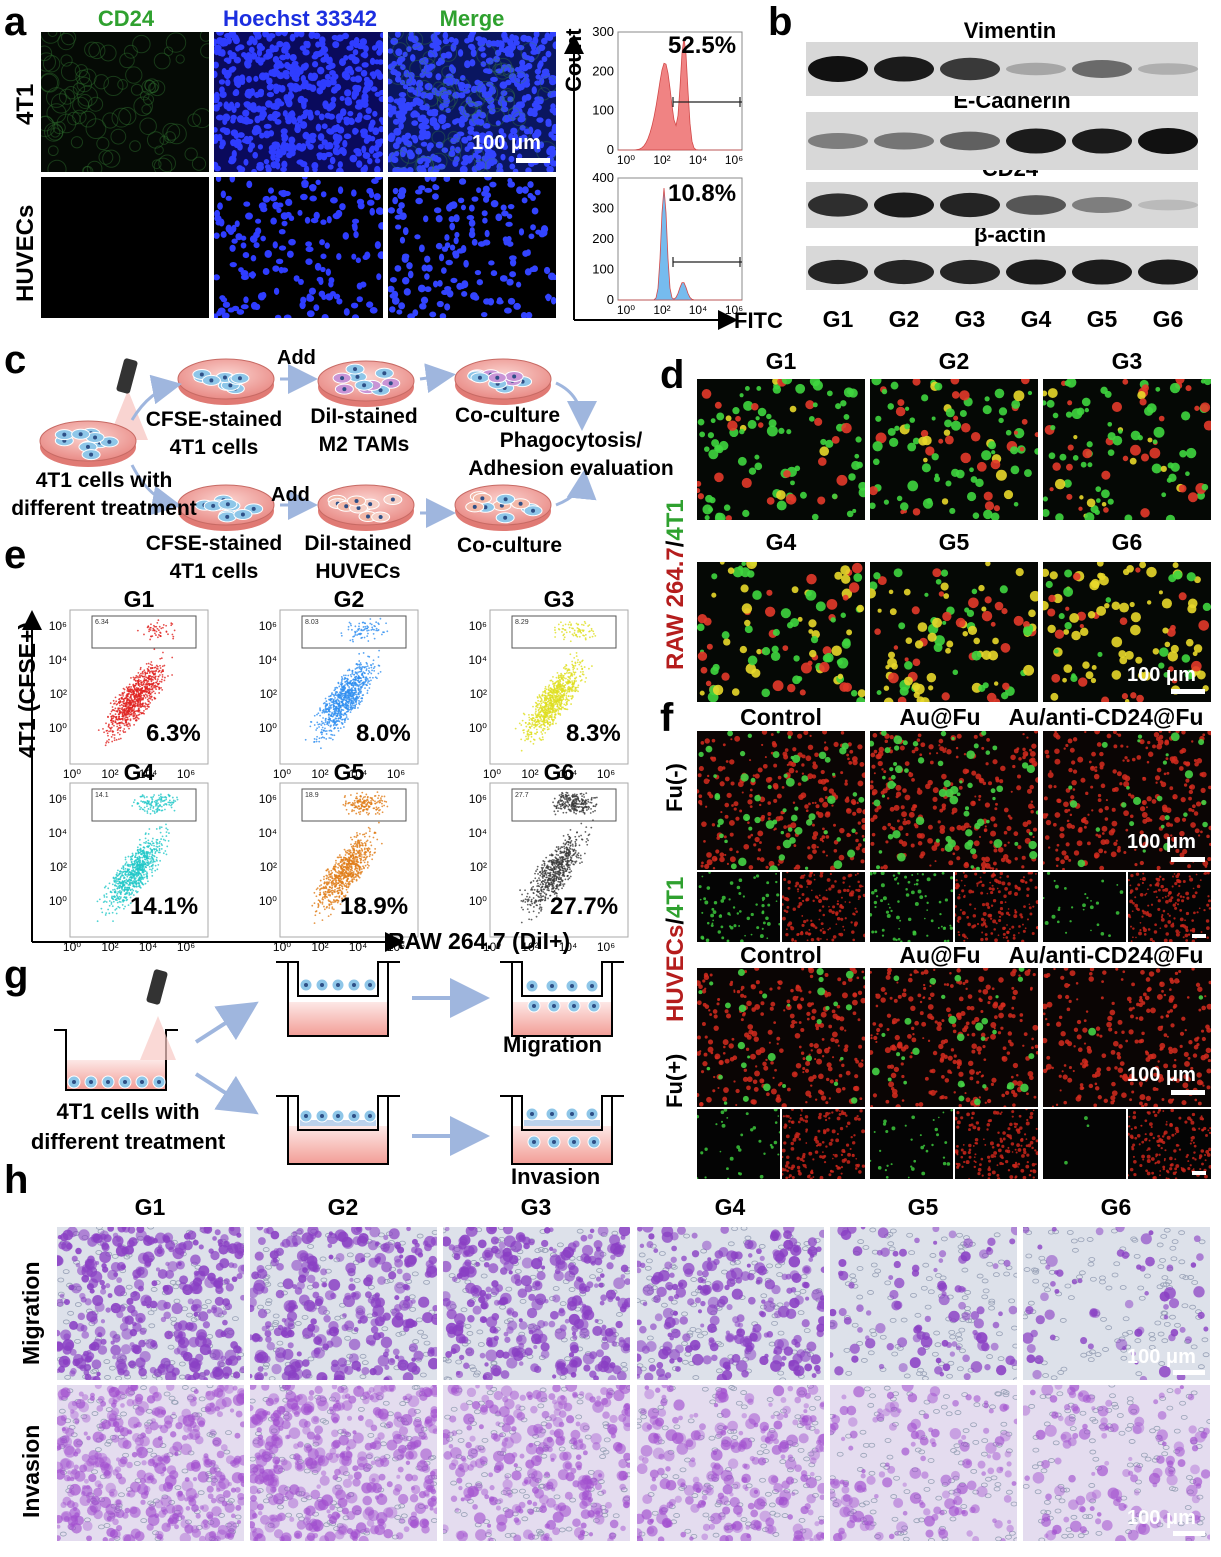 This screenshot has height=1557, width=1221. Describe the element at coordinates (734, 160) in the screenshot. I see `flow-xtick: 10⁶` at that location.